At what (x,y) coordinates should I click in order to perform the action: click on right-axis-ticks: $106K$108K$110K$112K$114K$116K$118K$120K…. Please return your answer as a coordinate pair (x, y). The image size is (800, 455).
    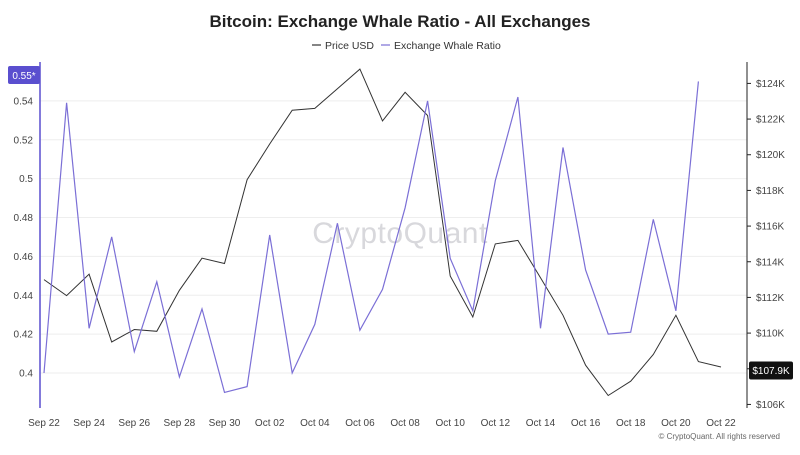
    Looking at the image, I should click on (766, 245).